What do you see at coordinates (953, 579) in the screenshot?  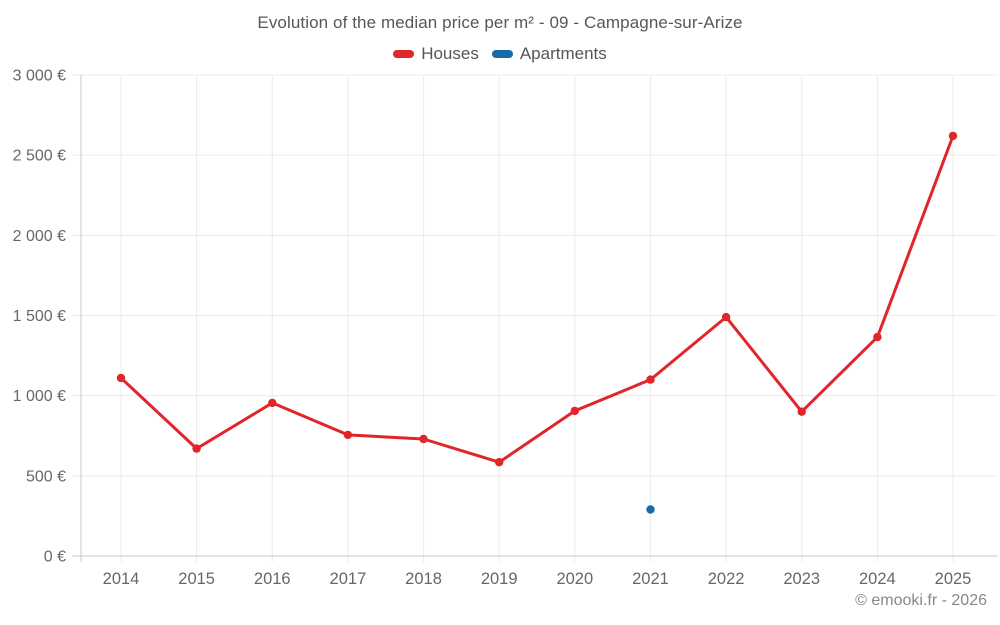 I see `x-axis-tick-label: 2025` at bounding box center [953, 579].